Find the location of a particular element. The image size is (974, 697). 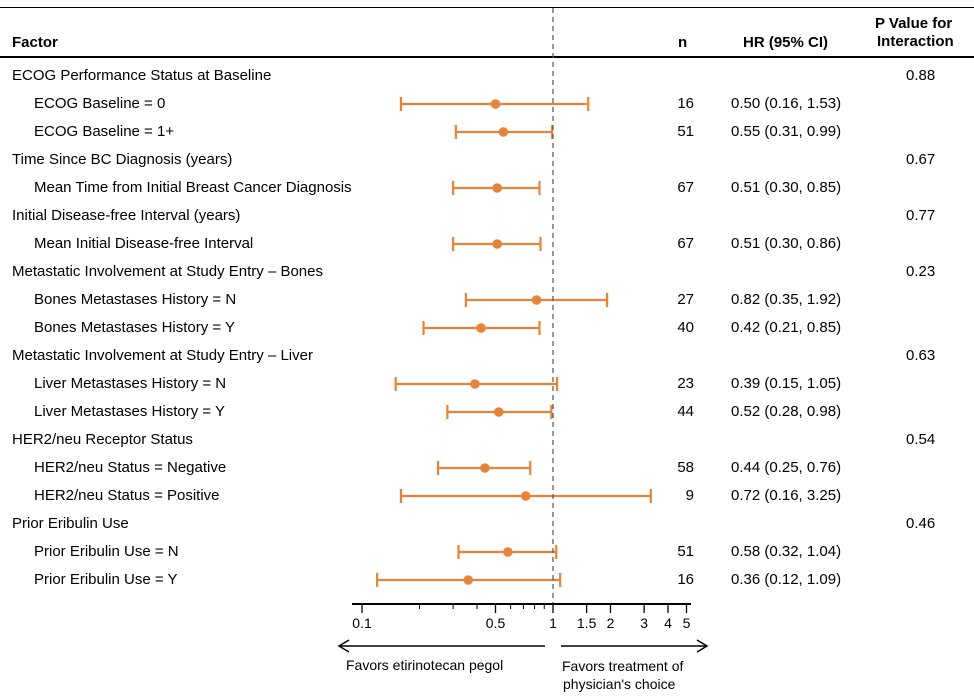

top-rule is located at coordinates (487, 7).